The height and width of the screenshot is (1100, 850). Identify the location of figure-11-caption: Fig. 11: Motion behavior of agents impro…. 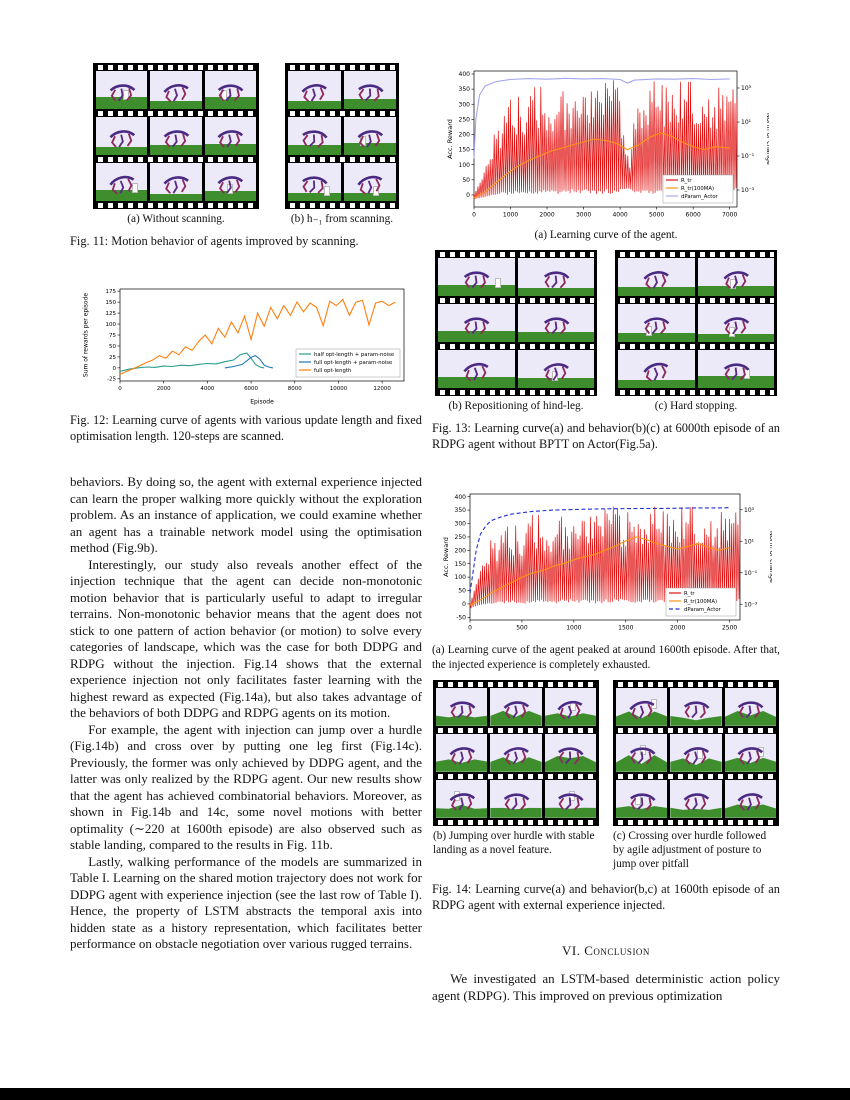
(214, 241).